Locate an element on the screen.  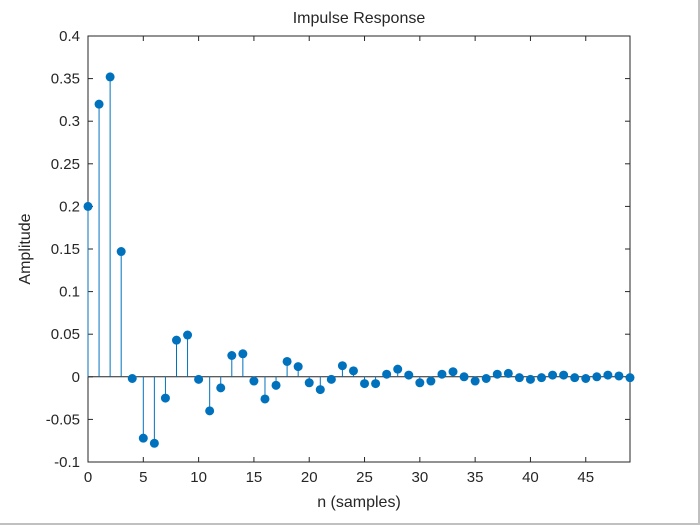
svg-text: 25 is located at coordinates (364, 477).